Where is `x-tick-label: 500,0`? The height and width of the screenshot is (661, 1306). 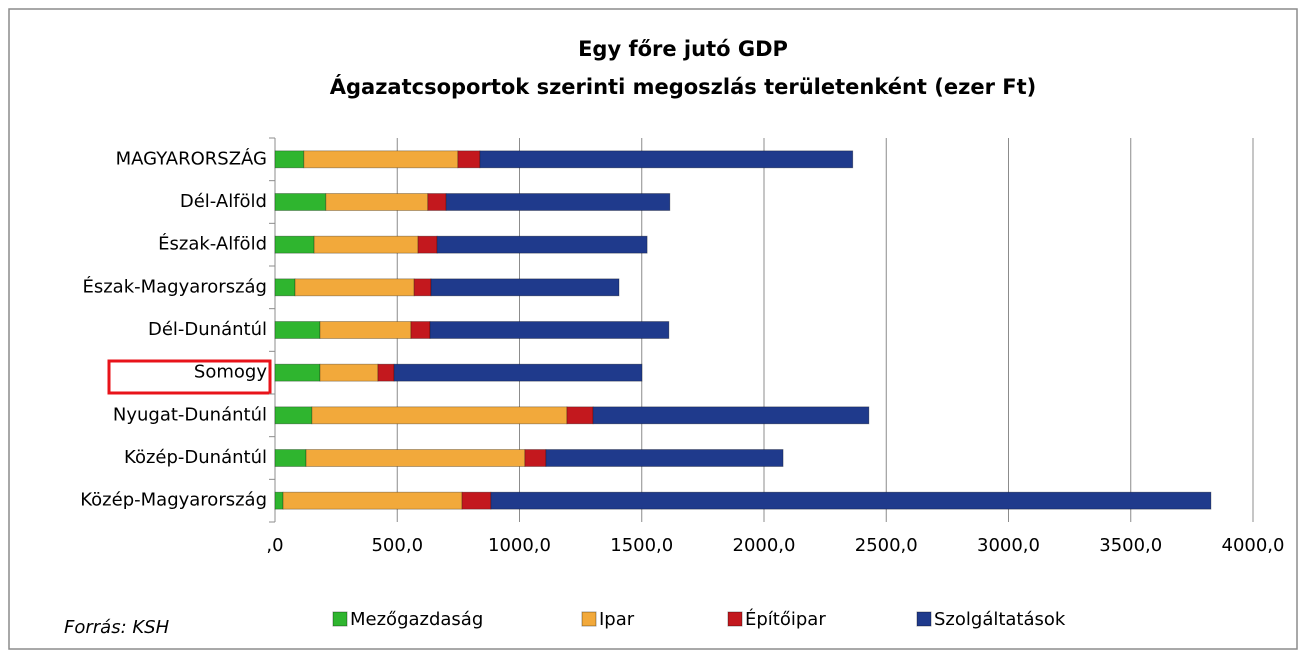
x-tick-label: 500,0 is located at coordinates (397, 545).